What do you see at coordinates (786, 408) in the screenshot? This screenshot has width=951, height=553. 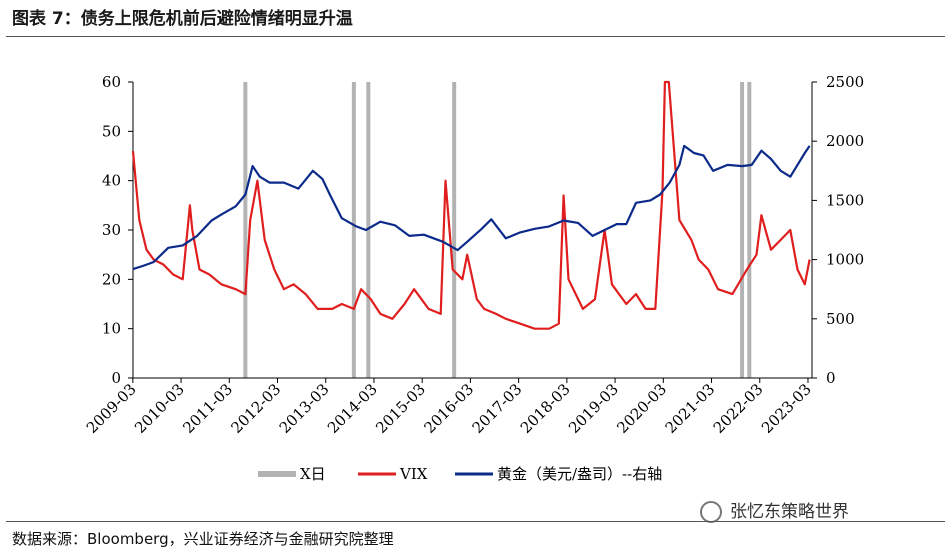 I see `x-tick-label: 2023-03` at bounding box center [786, 408].